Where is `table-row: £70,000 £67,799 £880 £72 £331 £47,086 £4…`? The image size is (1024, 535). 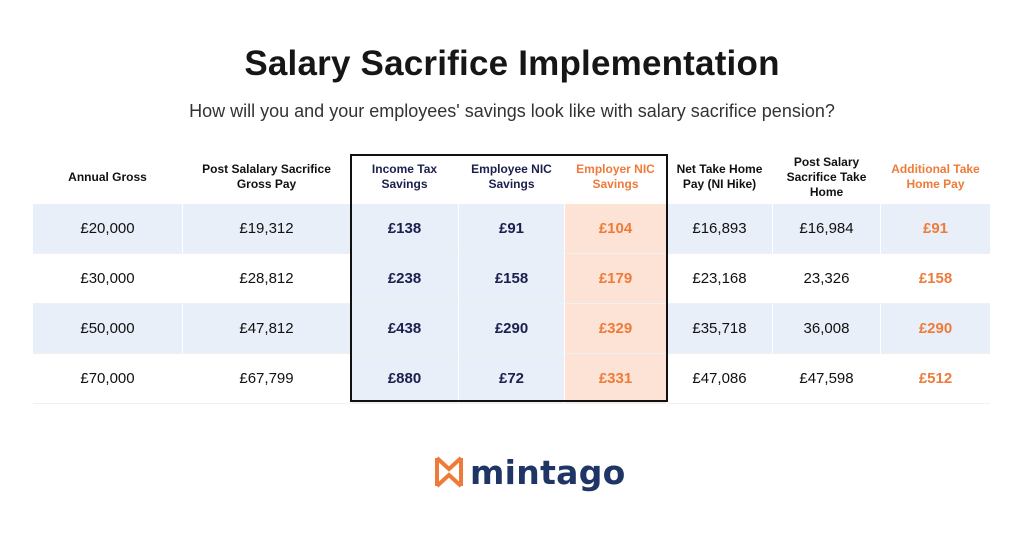
table-row: £70,000 £67,799 £880 £72 £331 £47,086 £4… is located at coordinates (511, 379).